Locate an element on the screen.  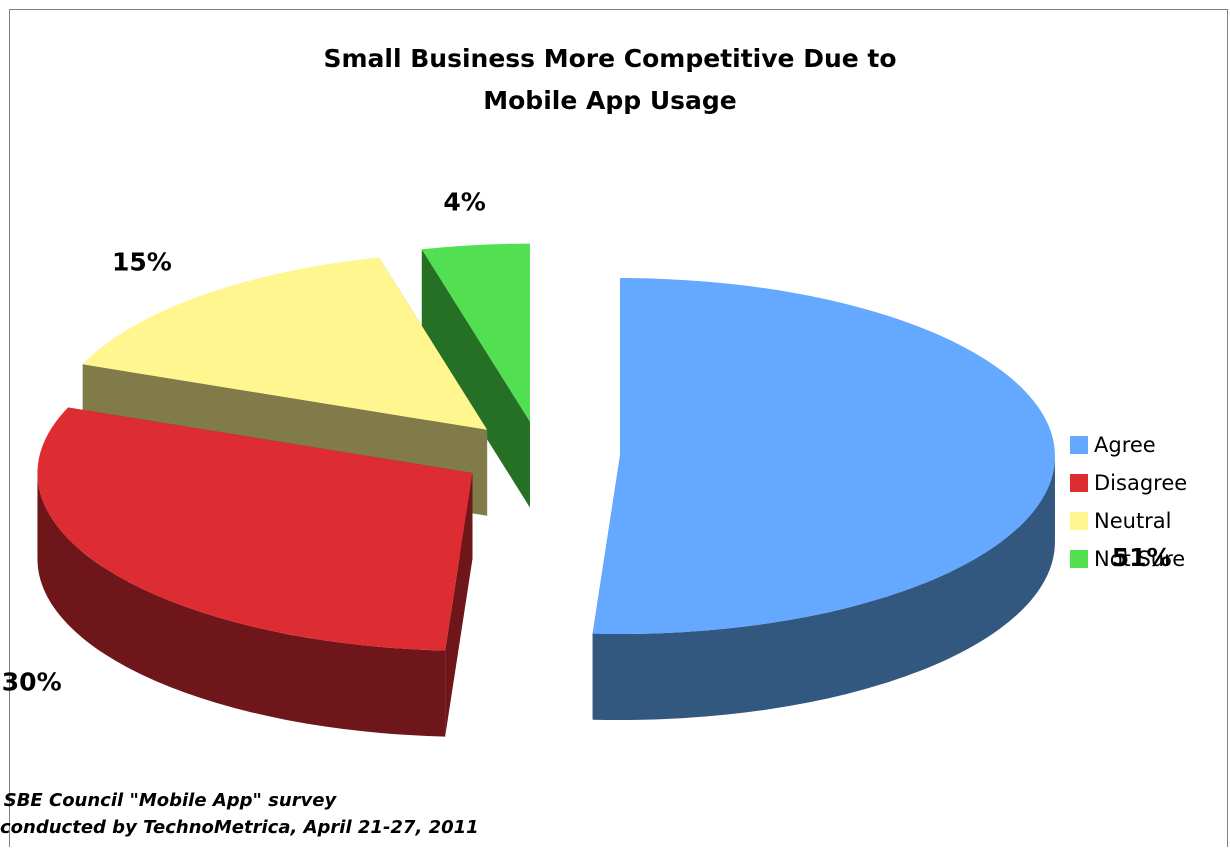
legend-item-not-sure: Not Sure is located at coordinates (1128, 559).